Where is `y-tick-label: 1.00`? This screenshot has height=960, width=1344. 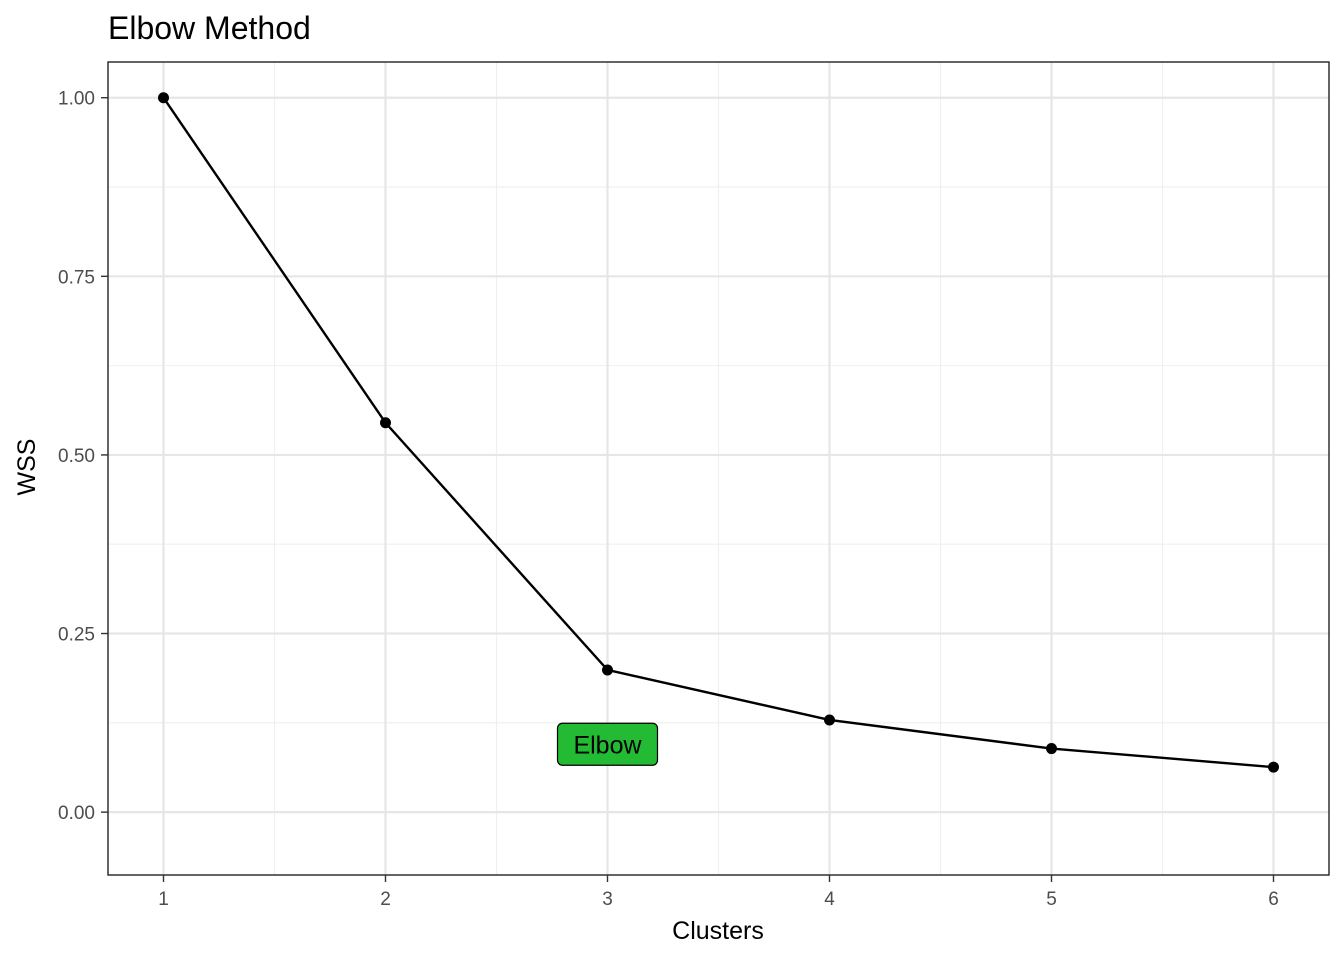 y-tick-label: 1.00 is located at coordinates (76, 99).